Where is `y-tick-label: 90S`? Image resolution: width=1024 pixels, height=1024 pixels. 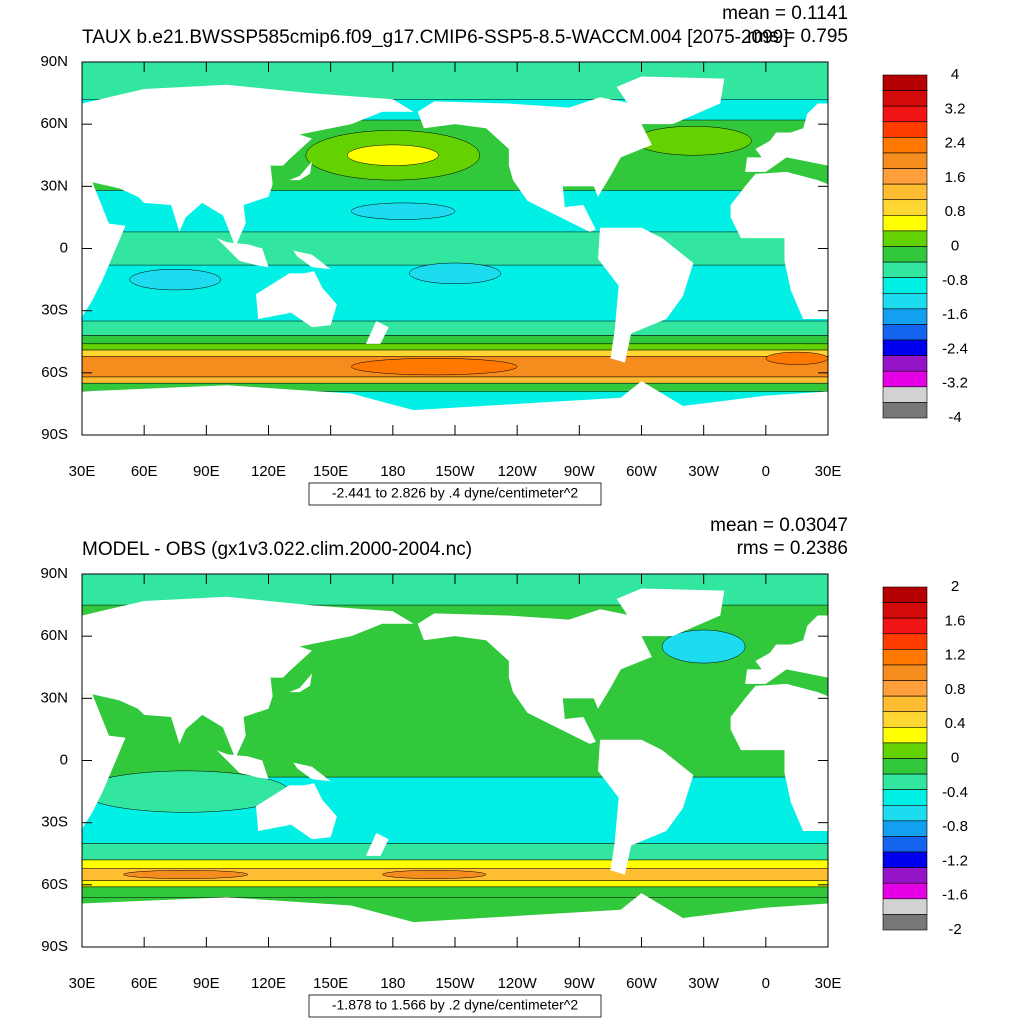
y-tick-label: 90S is located at coordinates (54, 946).